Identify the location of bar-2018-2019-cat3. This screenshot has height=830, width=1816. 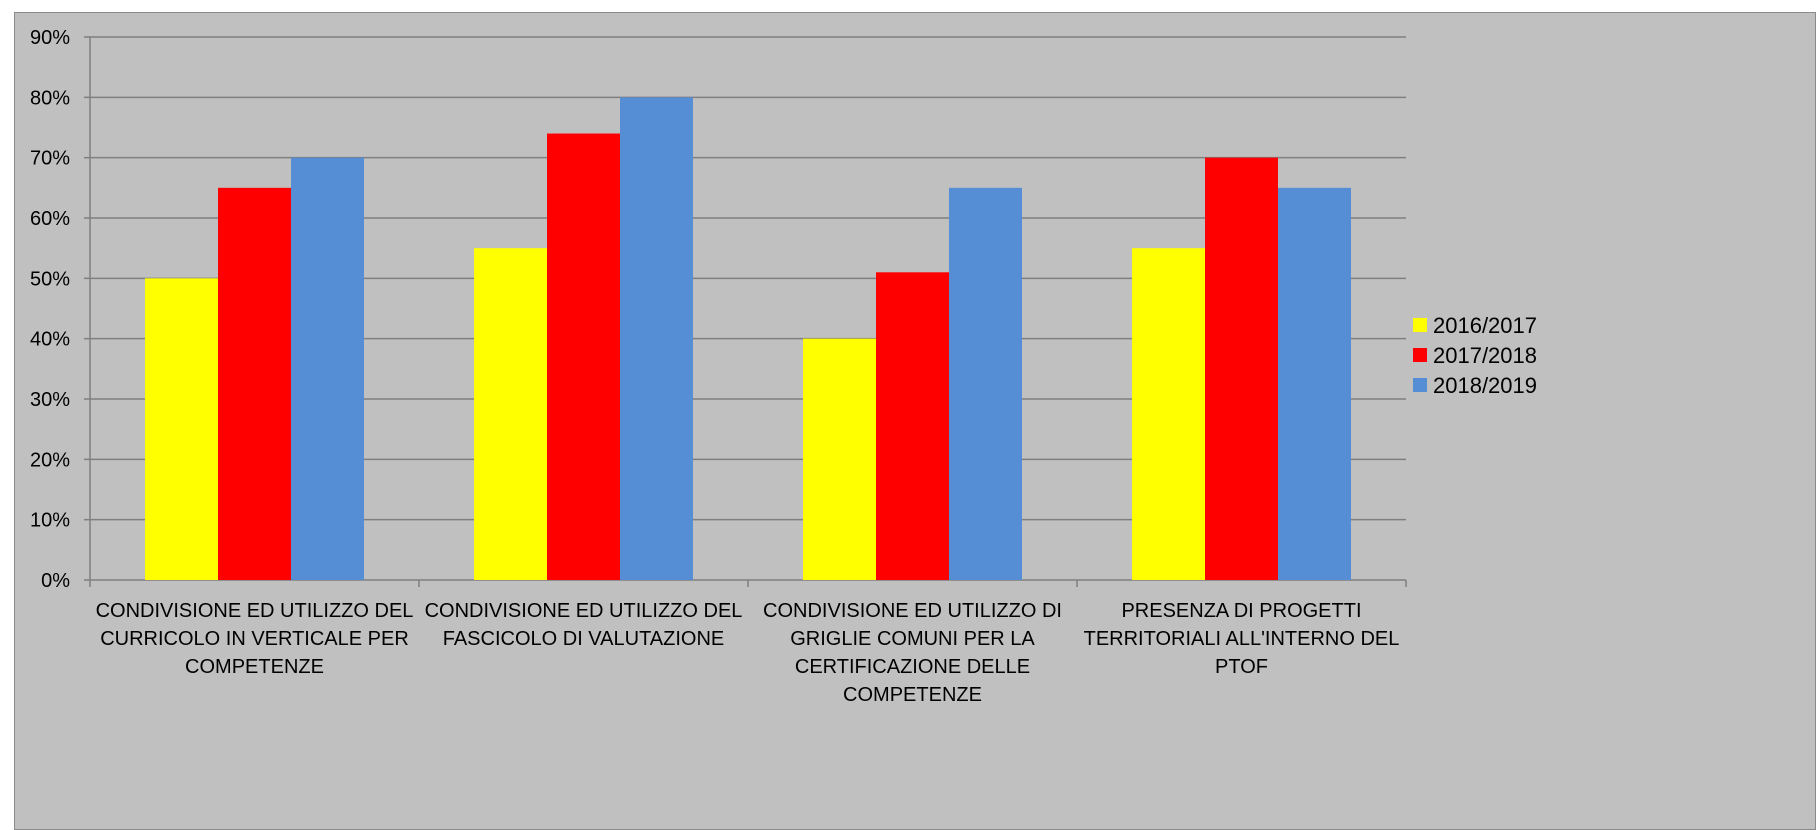
(985, 384).